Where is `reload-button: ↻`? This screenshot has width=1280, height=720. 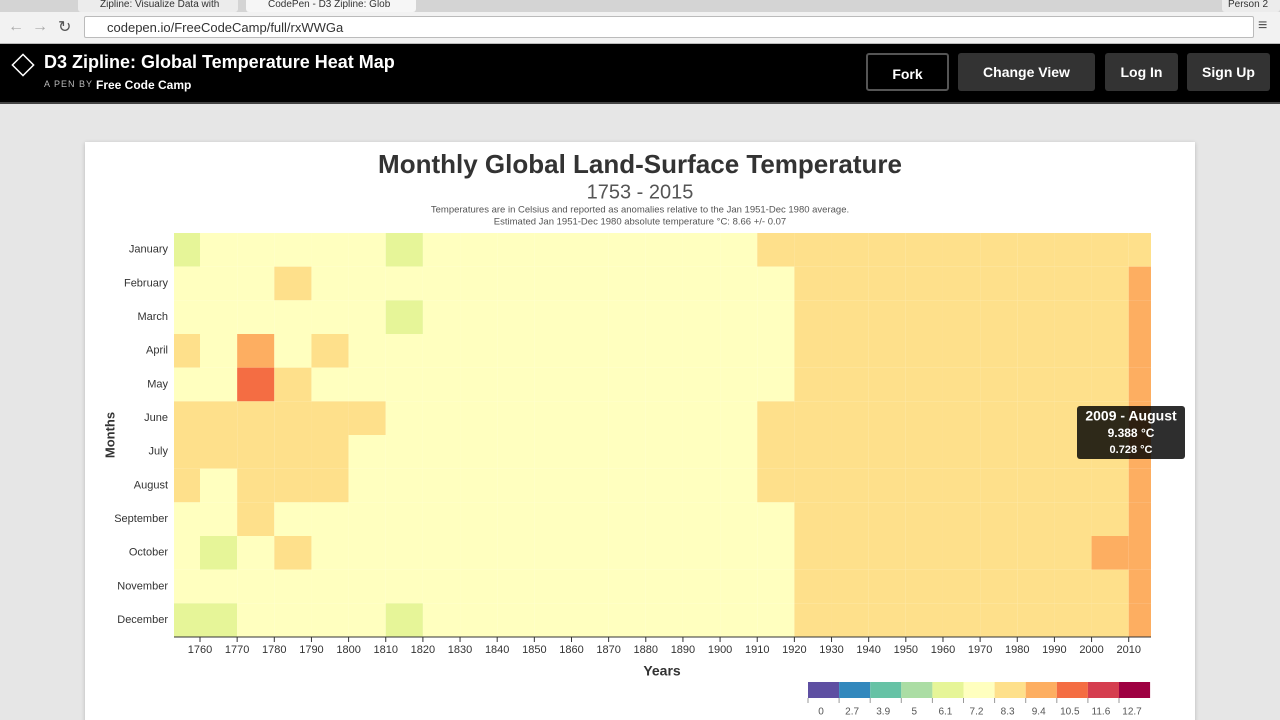 reload-button: ↻ is located at coordinates (65, 27).